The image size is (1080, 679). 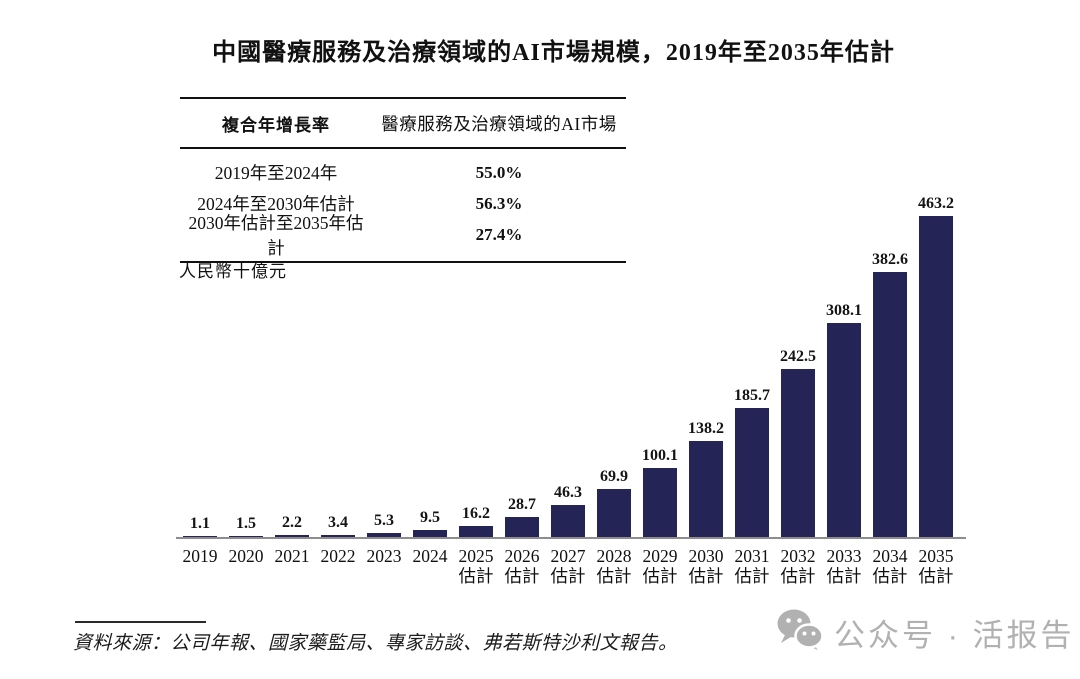 I want to click on page-title: 中國醫療服務及治療領域的AI市場規模，2019年至2035年估計, so click(x=553, y=53).